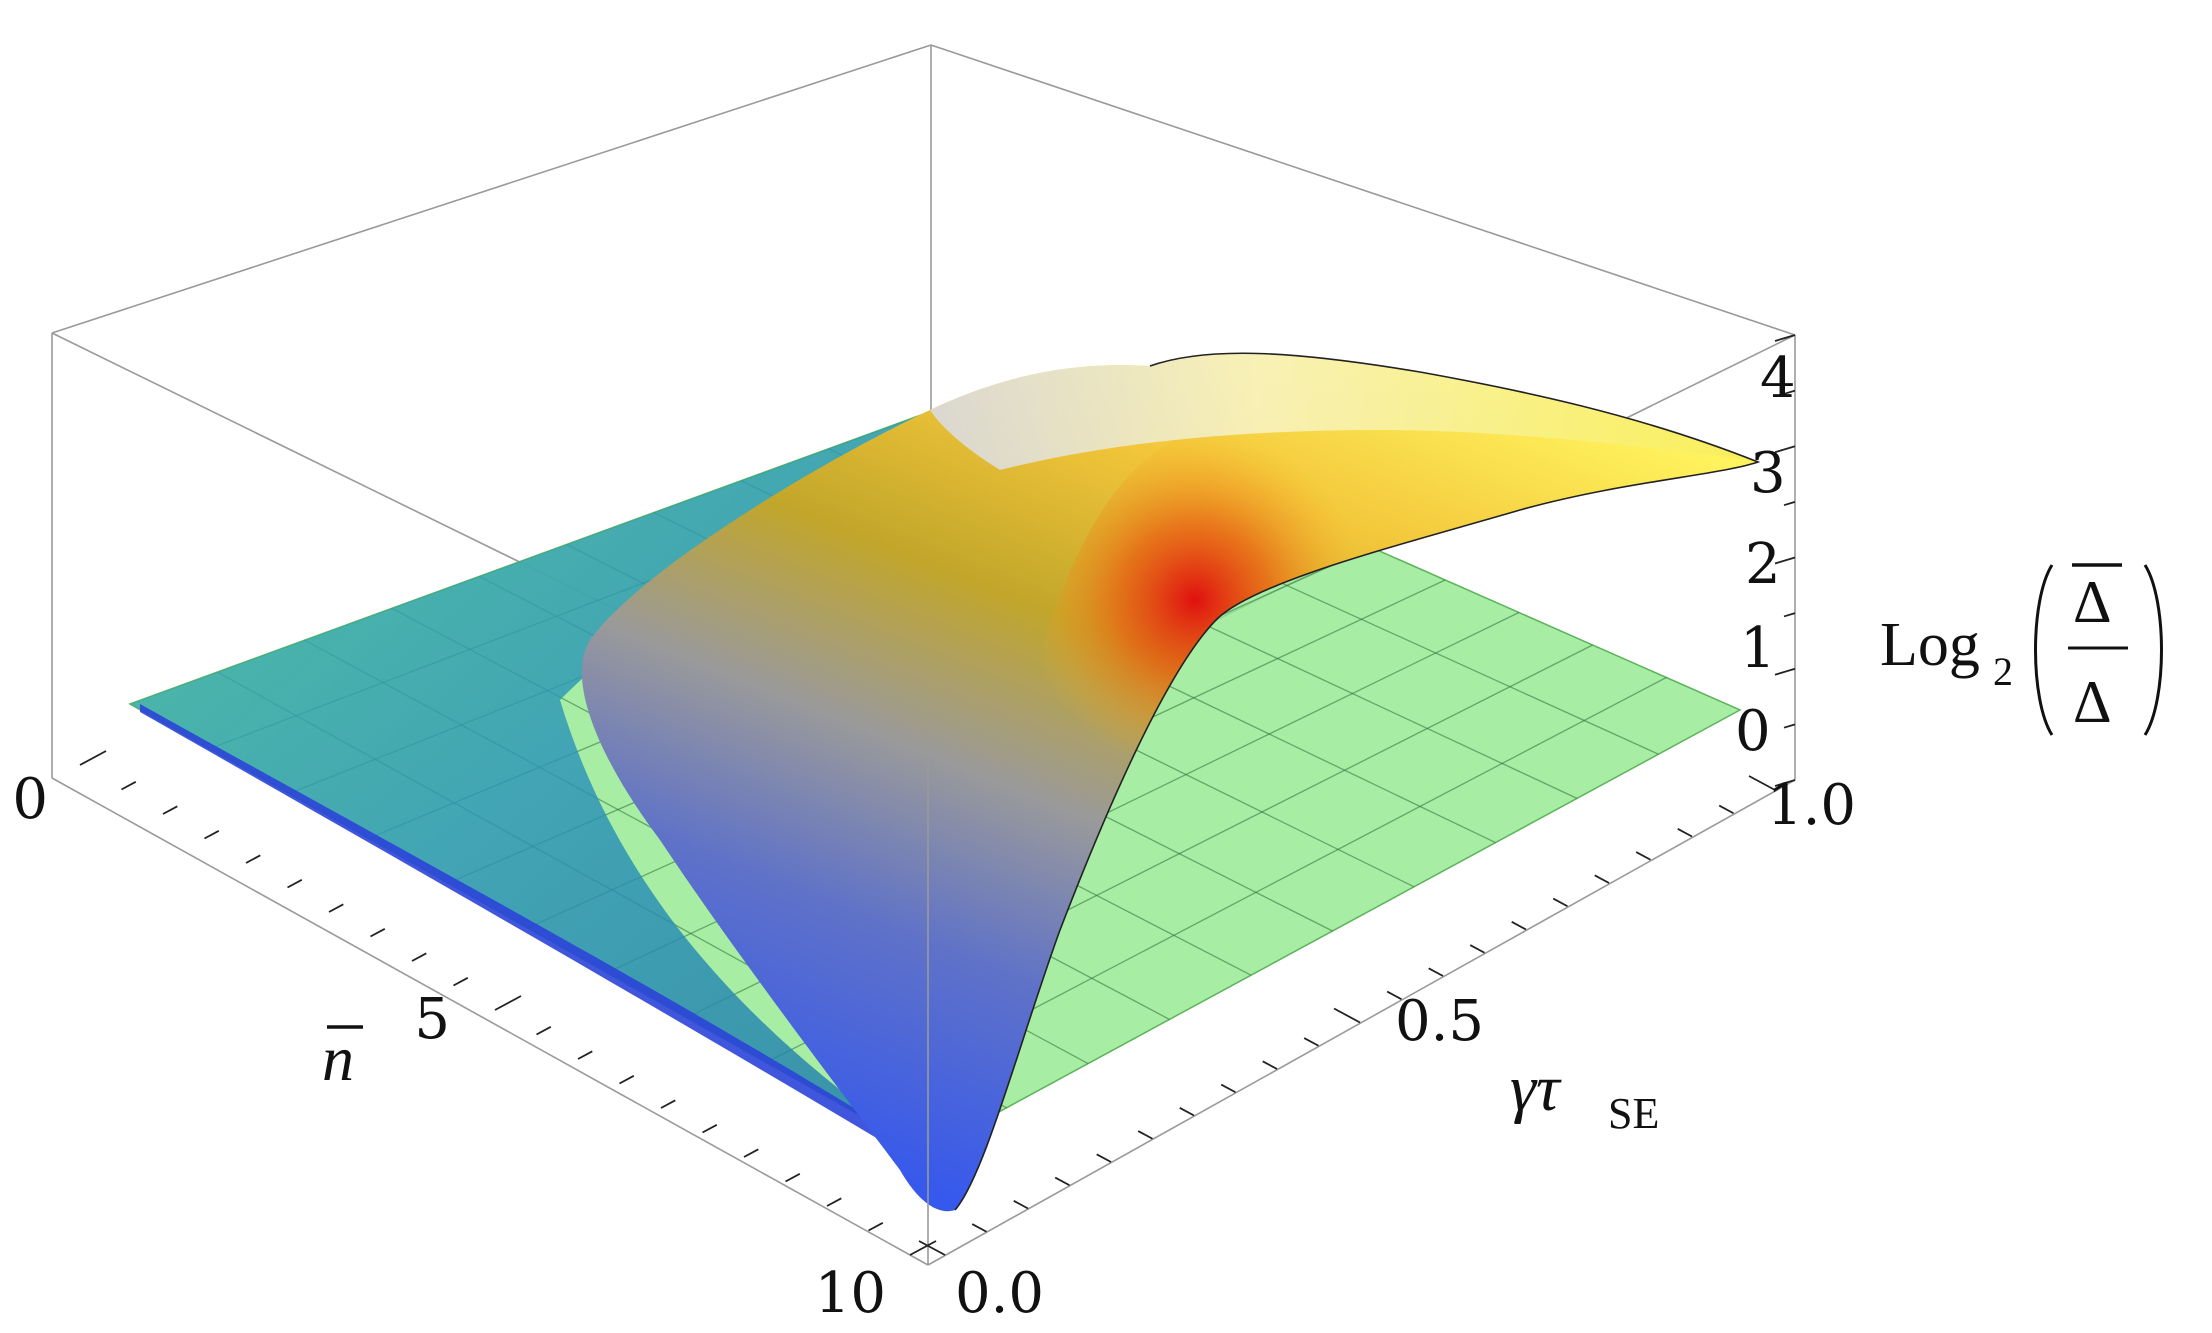 The width and height of the screenshot is (2212, 1333). I want to click on gamma-axis-title: γτ SE, so click(1584, 1095).